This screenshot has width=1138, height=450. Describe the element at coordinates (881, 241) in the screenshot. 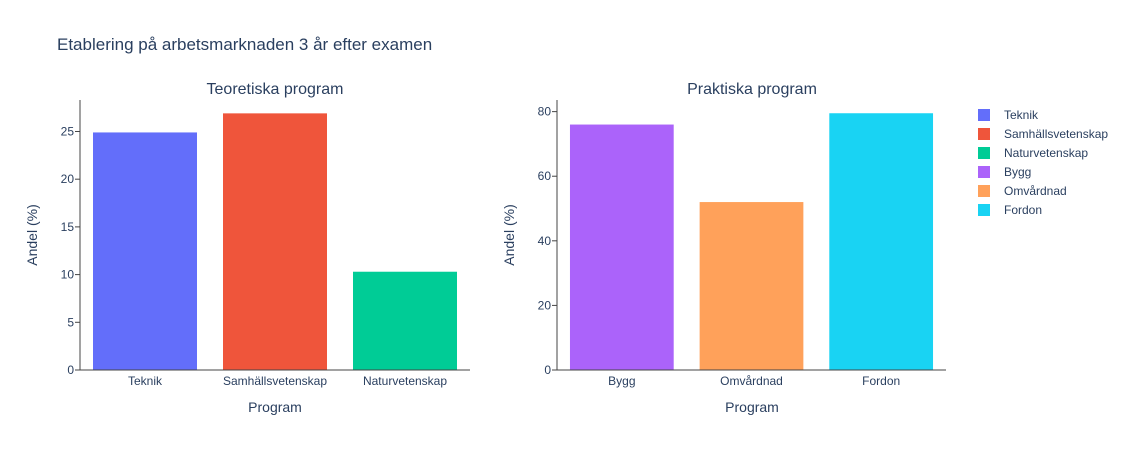

I see `bar-fordon` at that location.